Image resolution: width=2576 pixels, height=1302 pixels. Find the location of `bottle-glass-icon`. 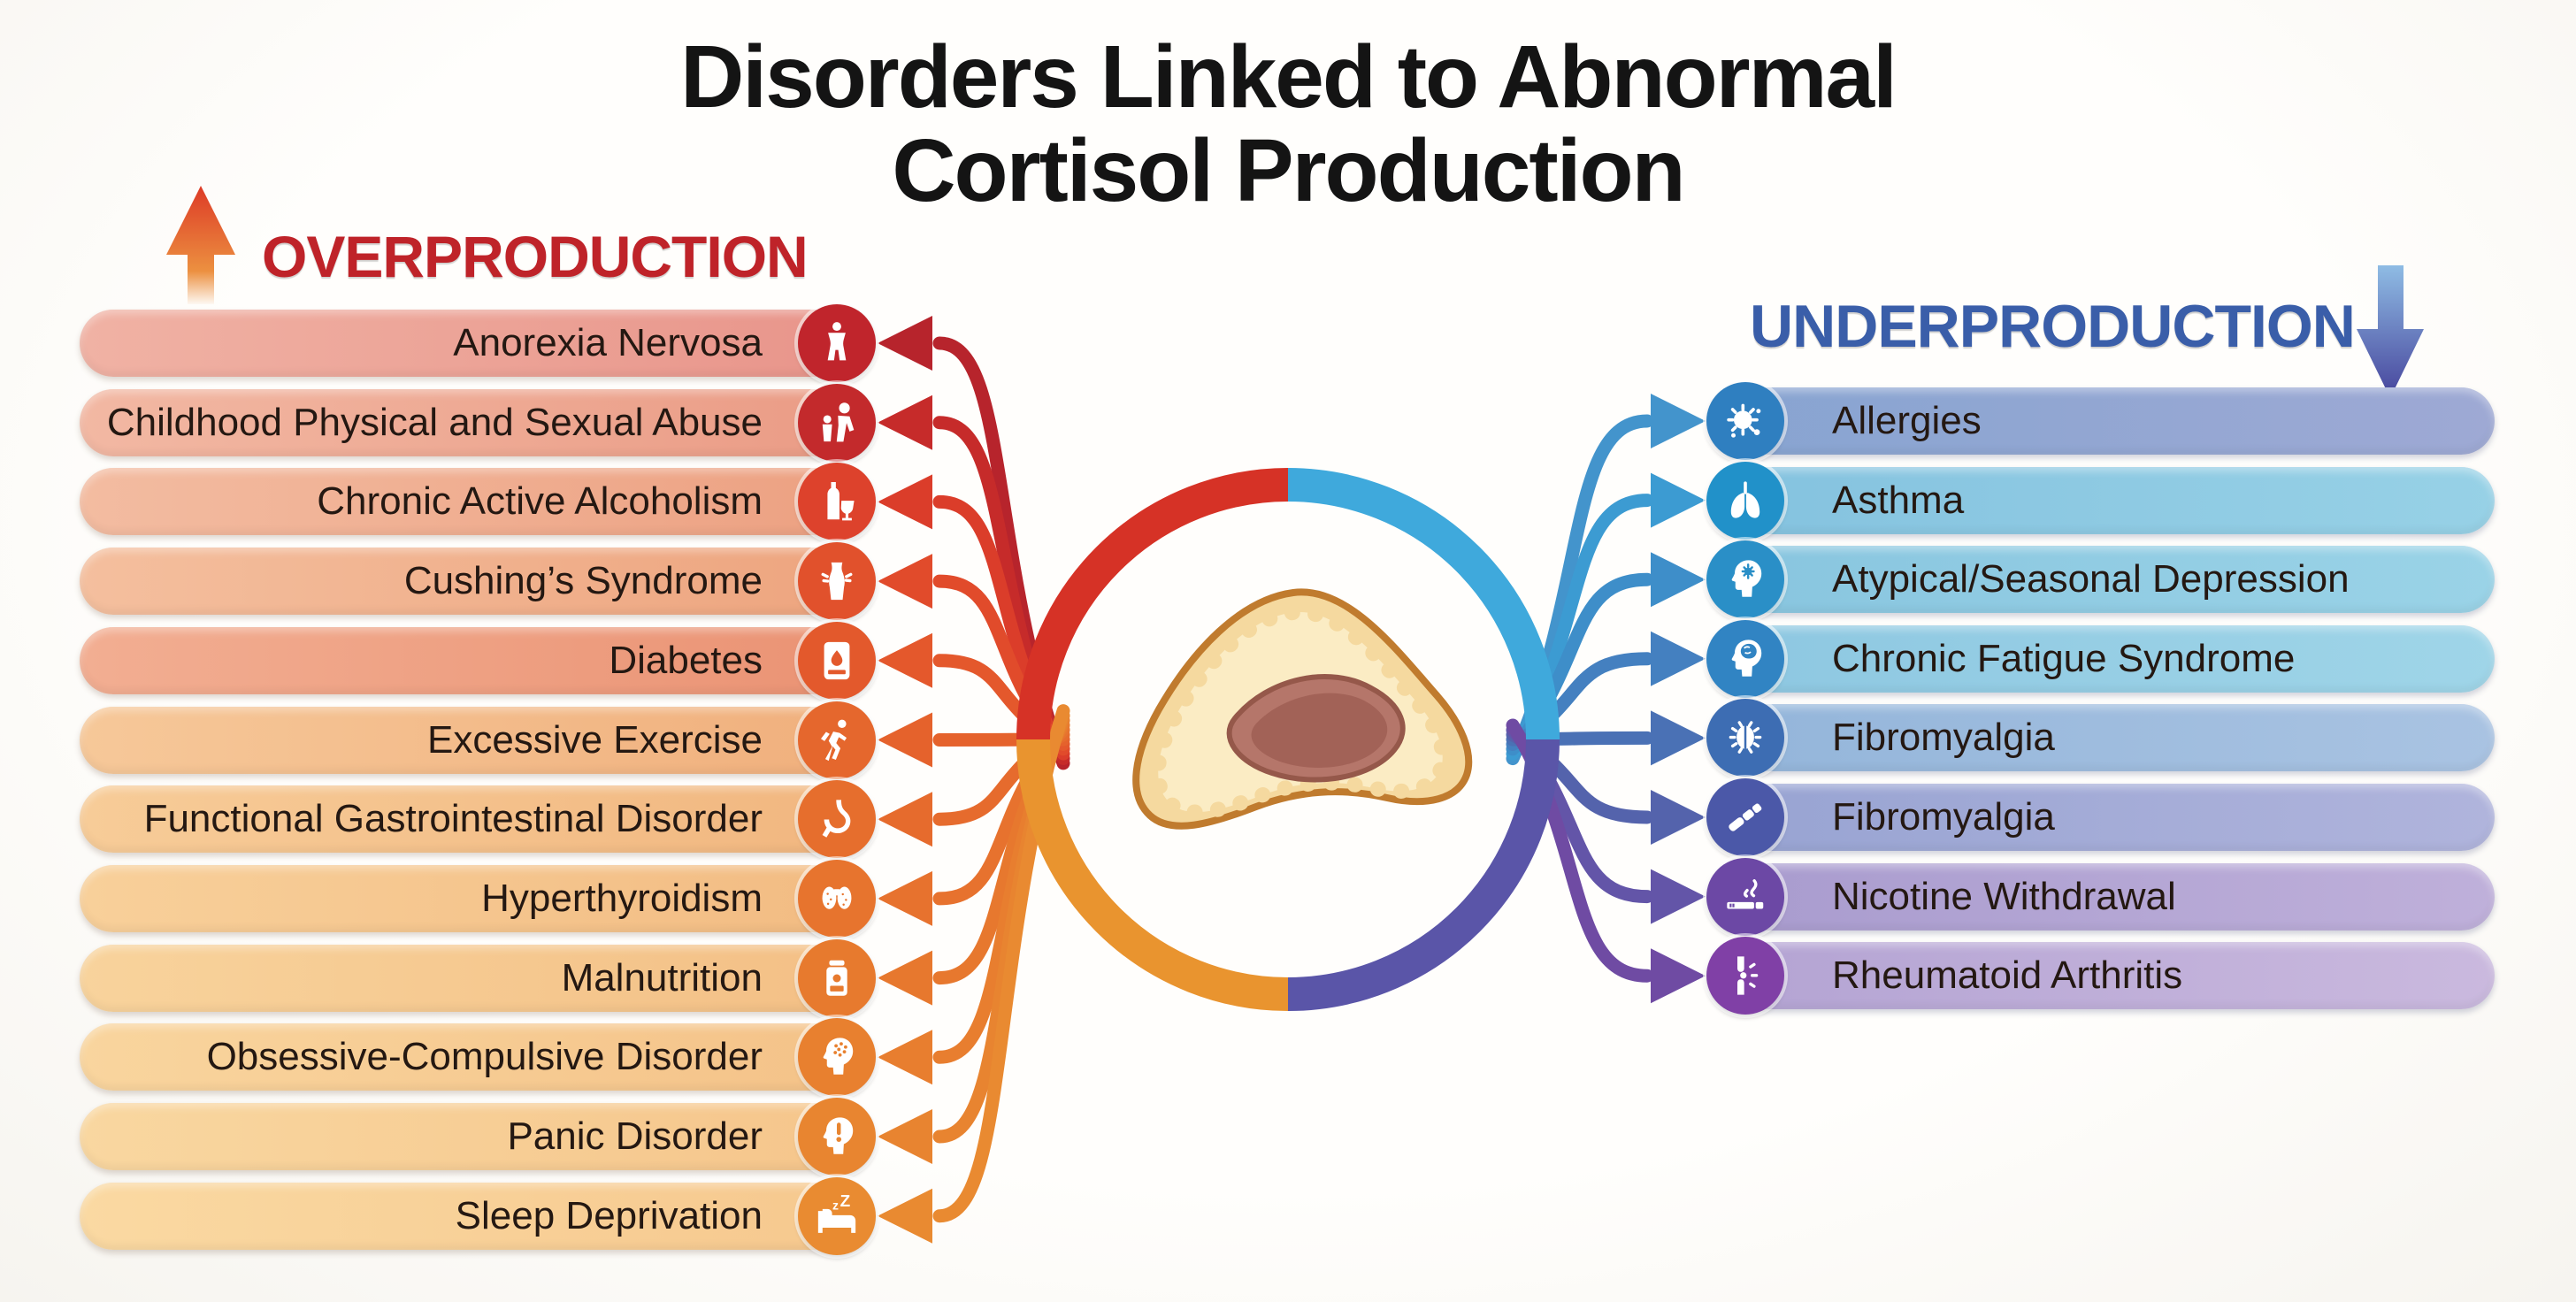

bottle-glass-icon is located at coordinates (837, 501).